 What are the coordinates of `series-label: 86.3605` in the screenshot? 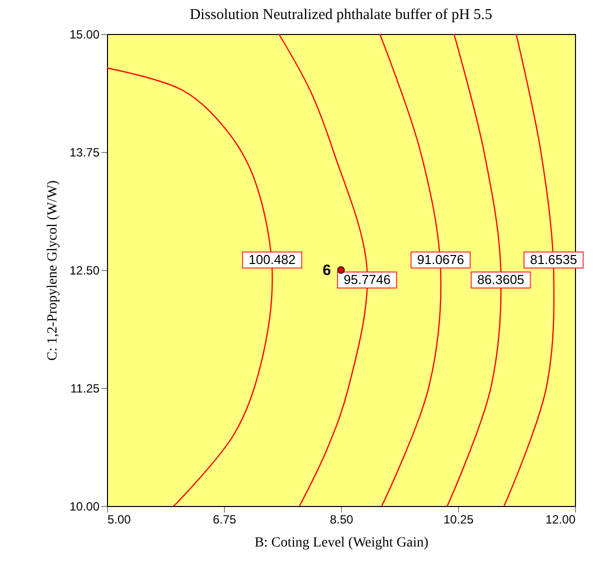 It's located at (500, 279).